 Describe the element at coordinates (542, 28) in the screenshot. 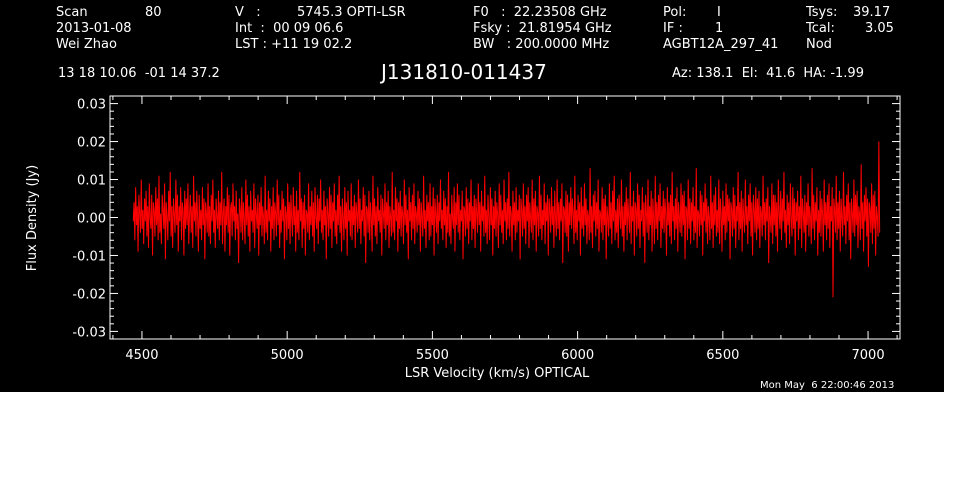

I see `sky-frequency: Fsky : 21.81954 GHz` at that location.